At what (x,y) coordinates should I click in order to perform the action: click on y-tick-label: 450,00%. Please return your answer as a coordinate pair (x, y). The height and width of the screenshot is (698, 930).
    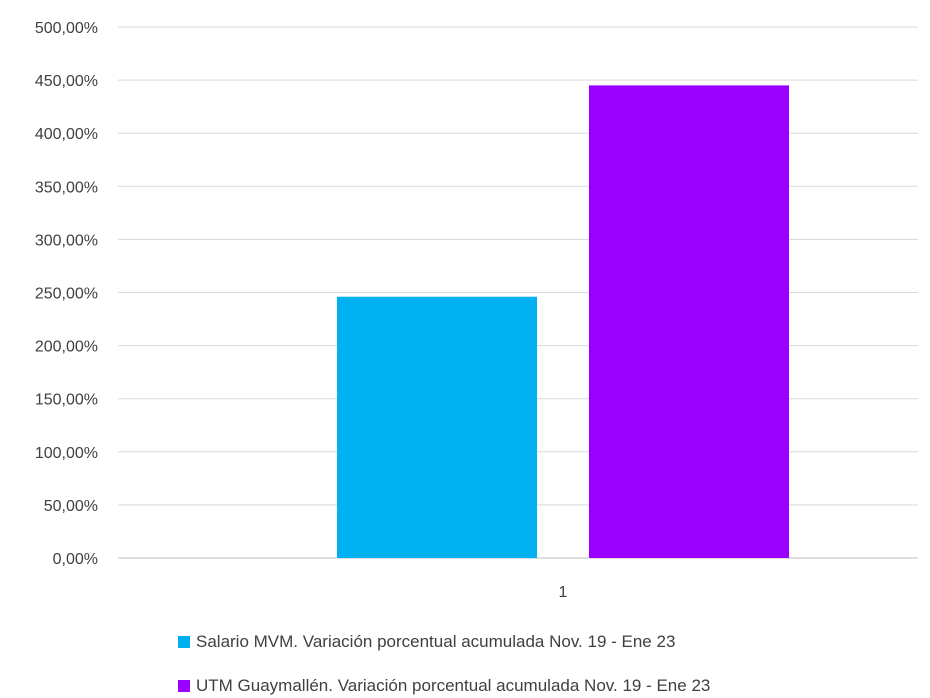
    Looking at the image, I should click on (66, 81).